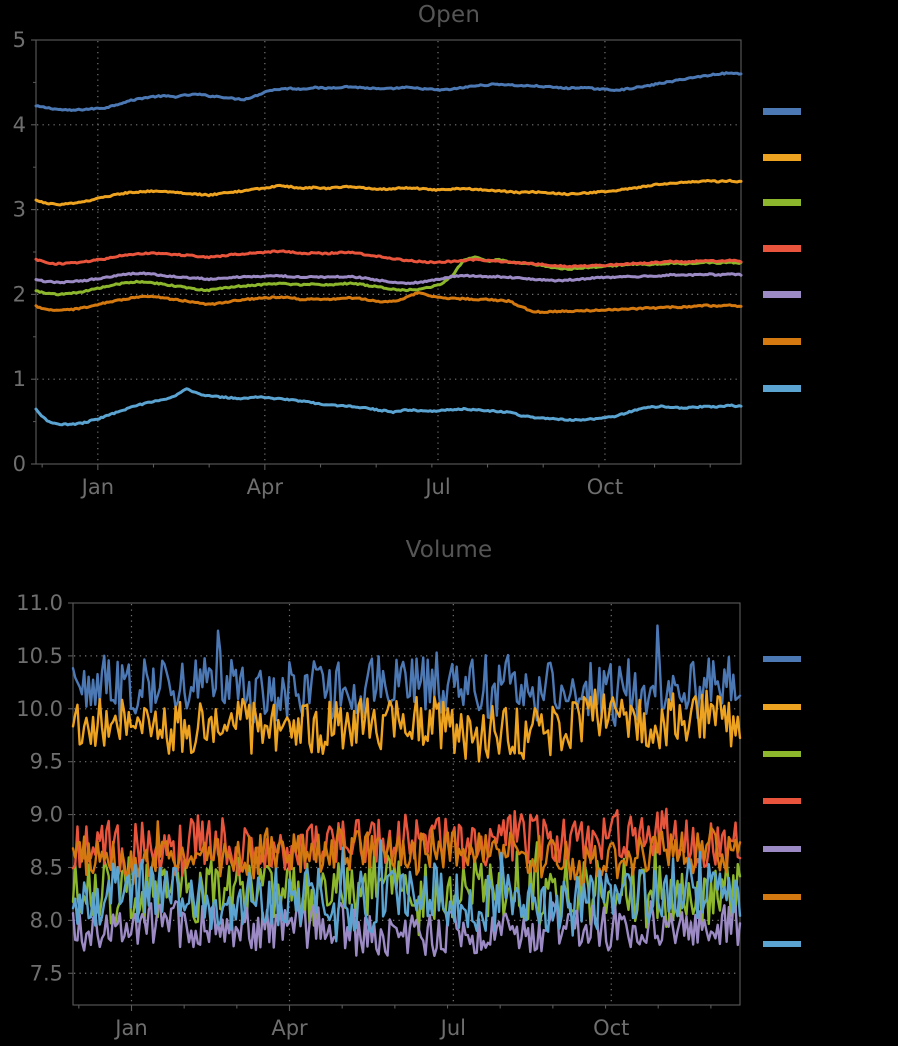 Image resolution: width=898 pixels, height=1046 pixels. Describe the element at coordinates (46, 815) in the screenshot. I see `svg-text: 9.0` at that location.